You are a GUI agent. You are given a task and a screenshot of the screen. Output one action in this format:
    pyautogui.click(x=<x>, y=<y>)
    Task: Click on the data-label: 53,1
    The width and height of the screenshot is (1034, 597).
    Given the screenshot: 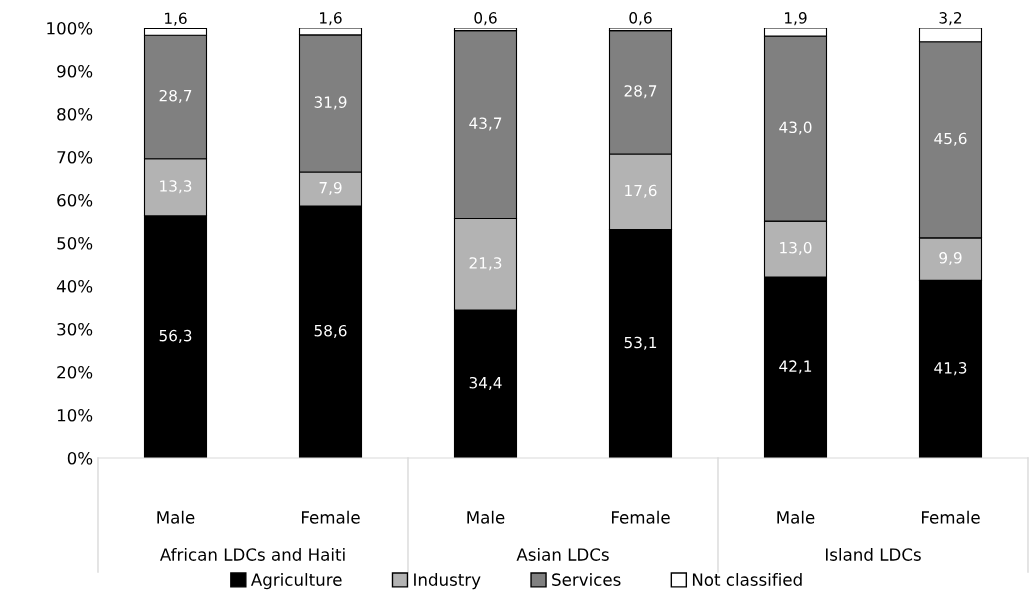 What is the action you would take?
    pyautogui.click(x=640, y=343)
    